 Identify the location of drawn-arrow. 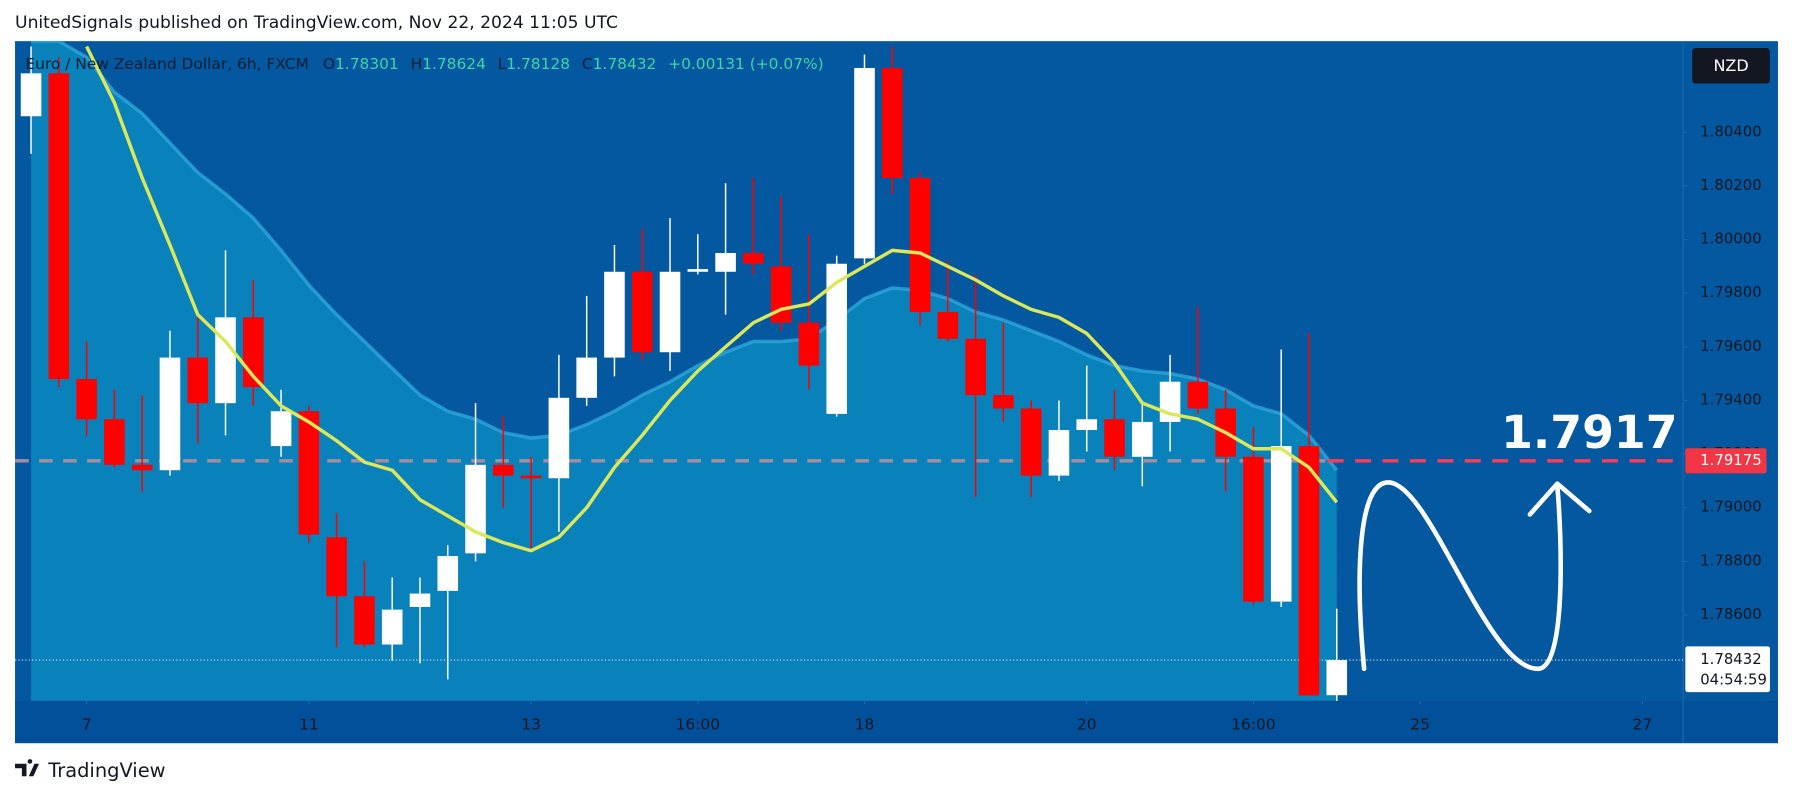
(1559, 499).